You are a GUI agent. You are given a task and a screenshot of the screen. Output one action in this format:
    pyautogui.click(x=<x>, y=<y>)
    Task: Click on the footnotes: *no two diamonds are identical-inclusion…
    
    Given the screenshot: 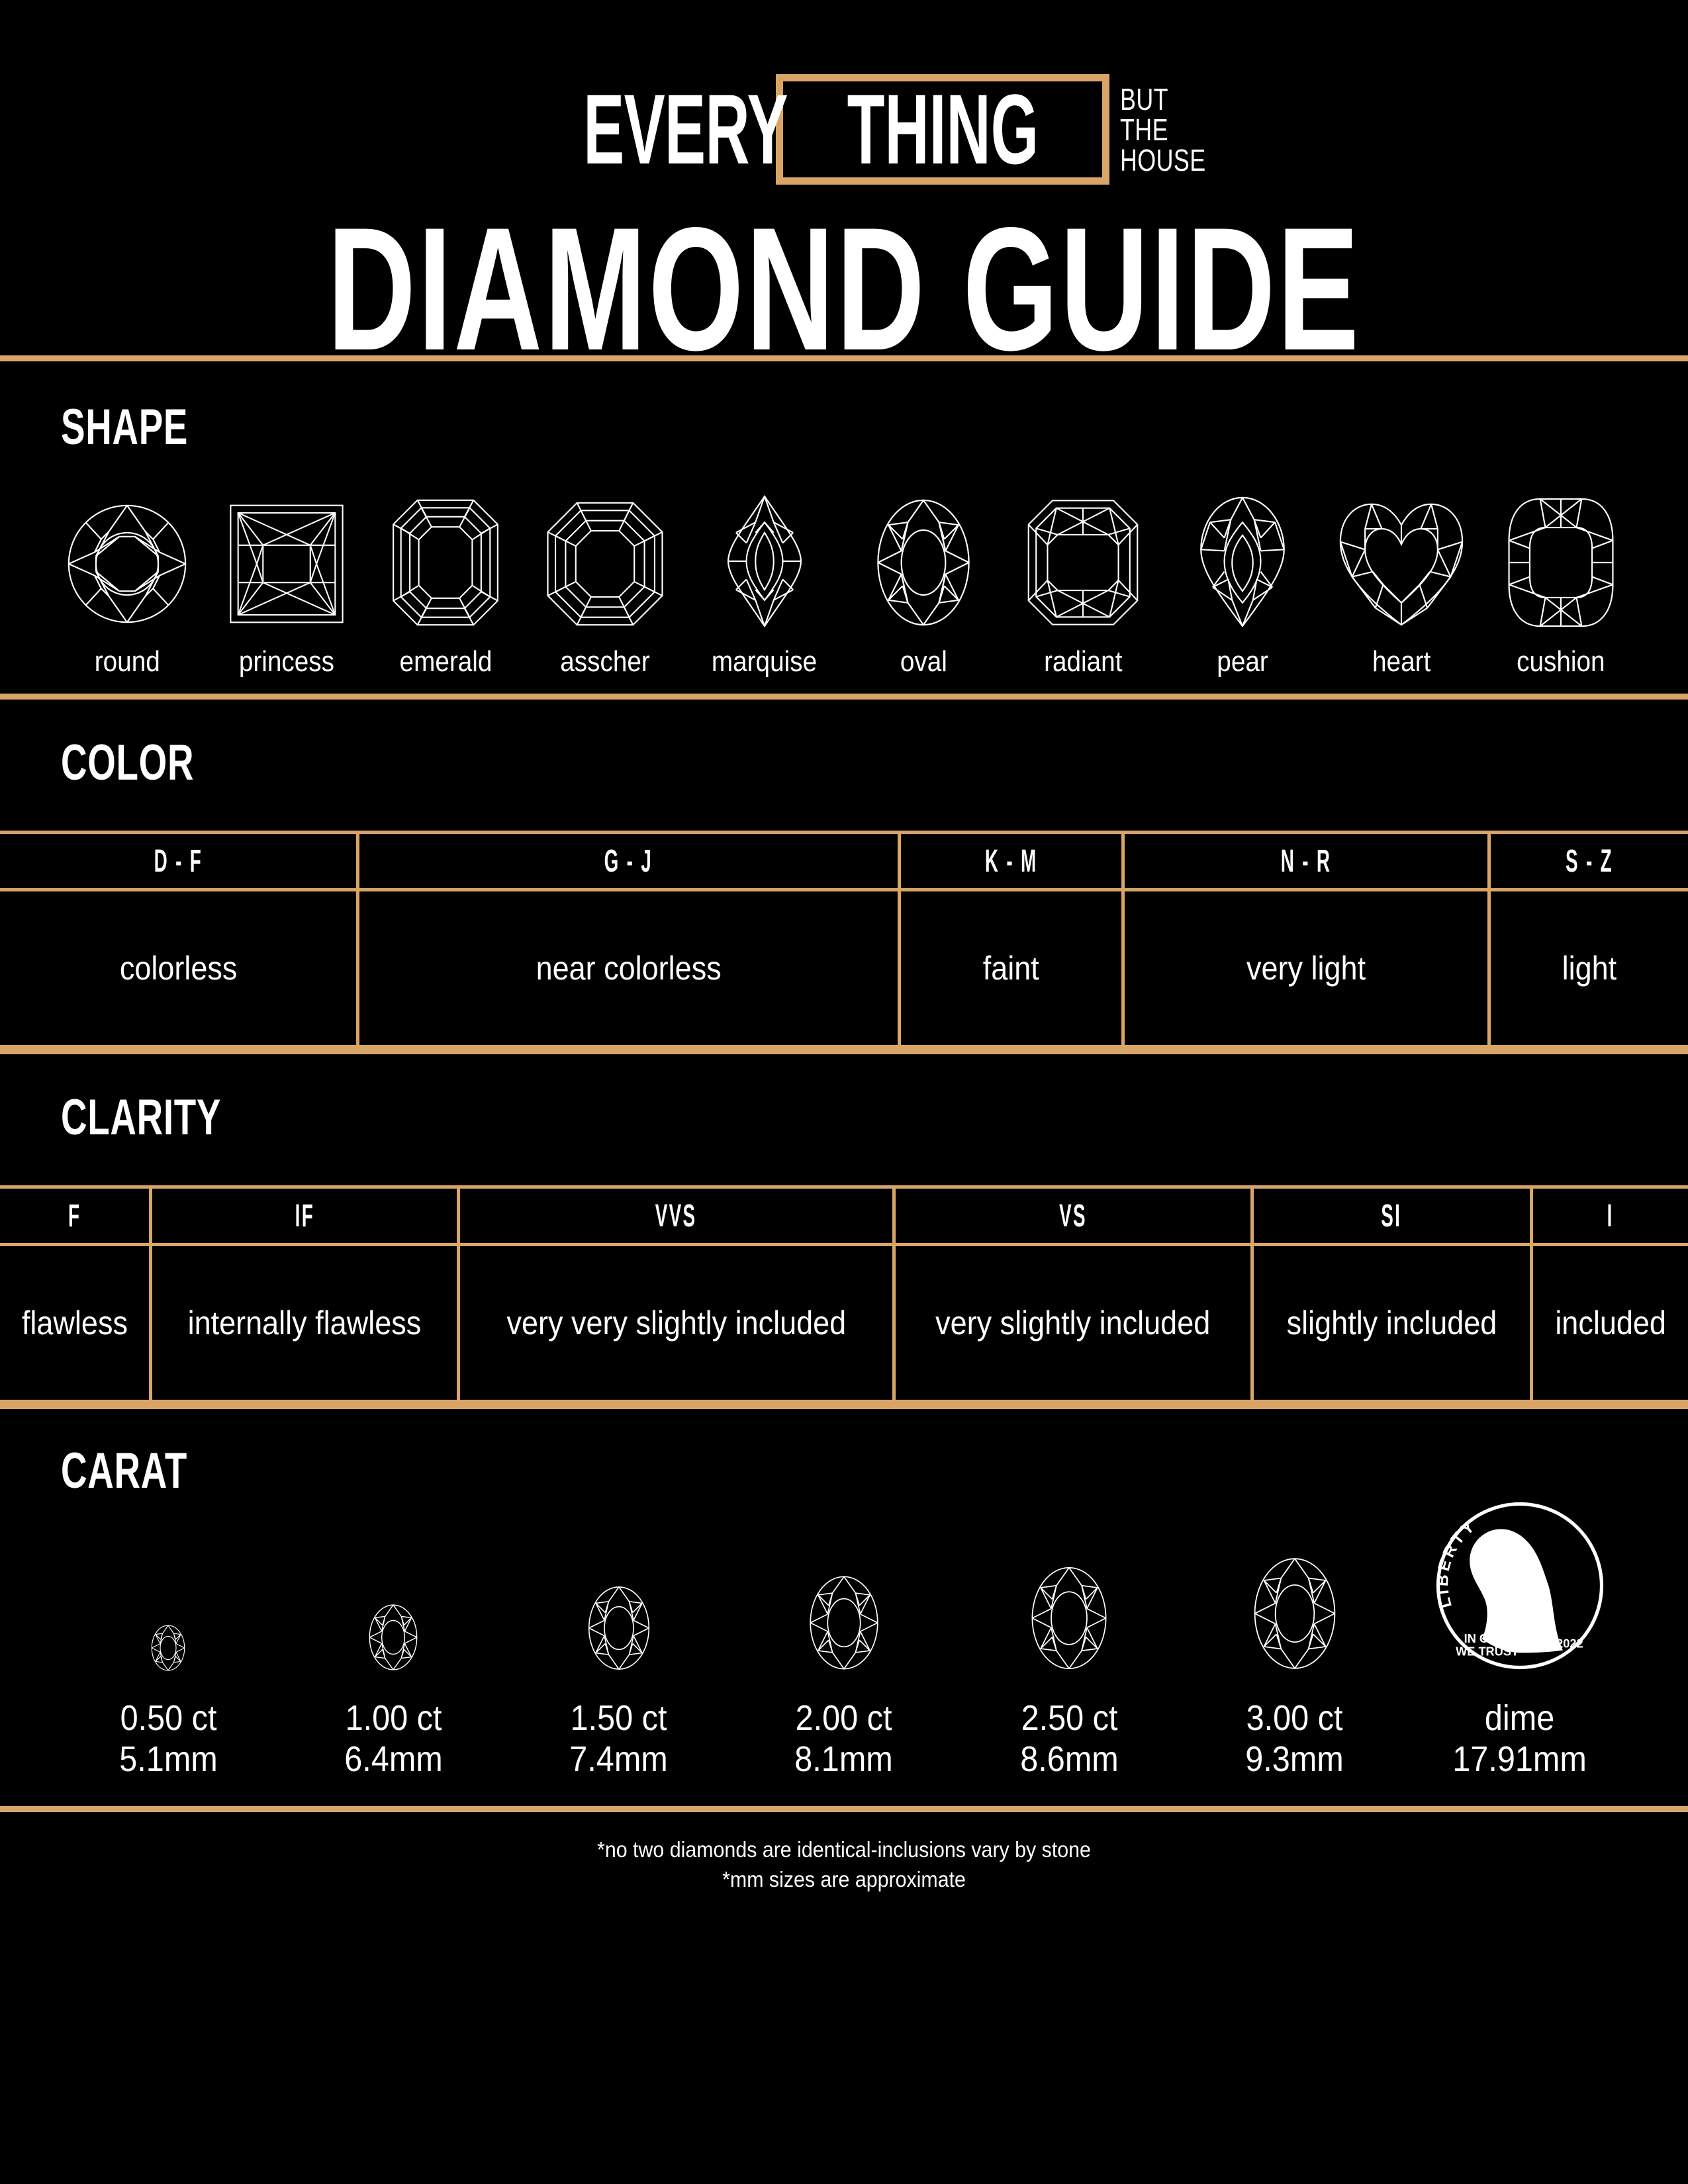 What is the action you would take?
    pyautogui.click(x=844, y=1853)
    